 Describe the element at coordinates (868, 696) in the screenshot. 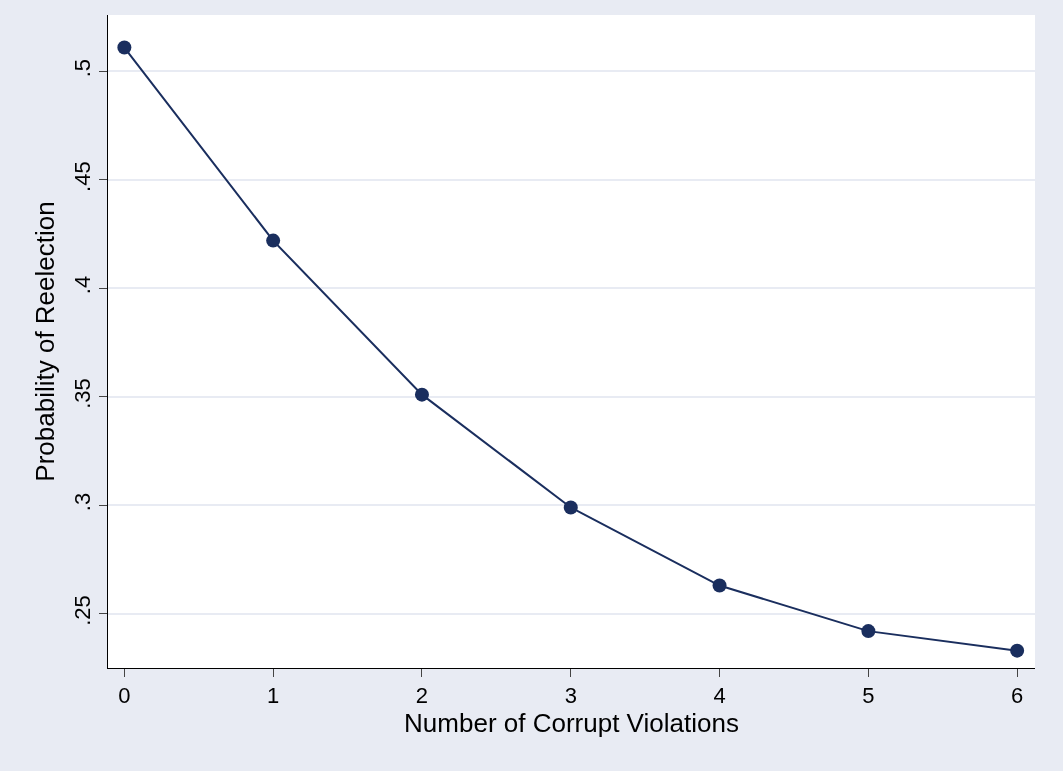

I see `x-tick-label: 5` at that location.